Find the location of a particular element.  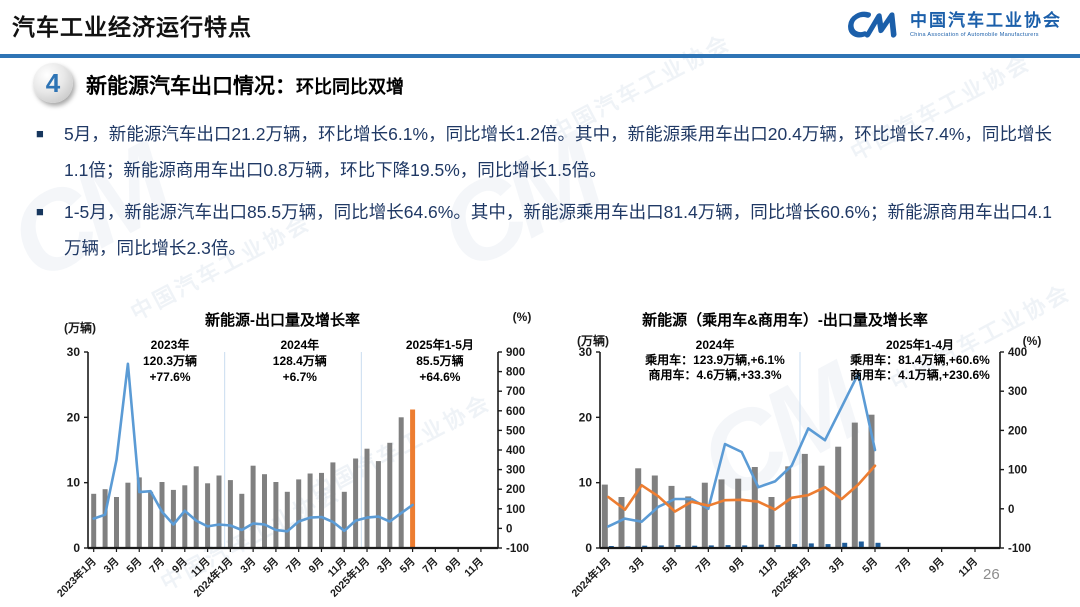

svg-text: 乘用车：123.9万辆,+6.1% is located at coordinates (714, 359).